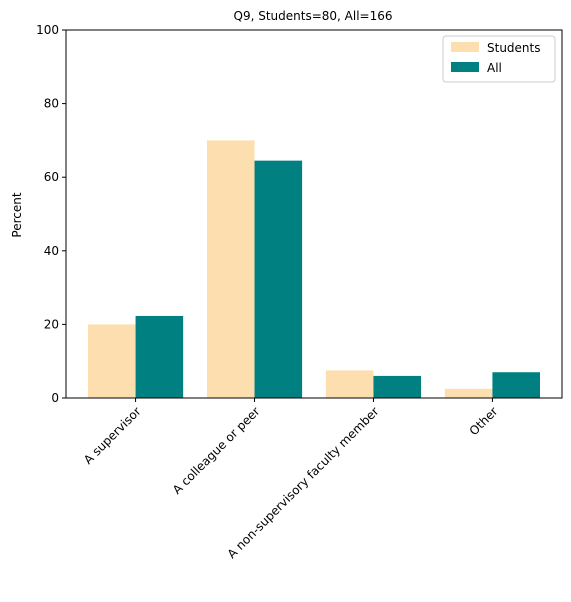 This screenshot has width=571, height=602. What do you see at coordinates (499, 59) in the screenshot?
I see `legend: Students All` at bounding box center [499, 59].